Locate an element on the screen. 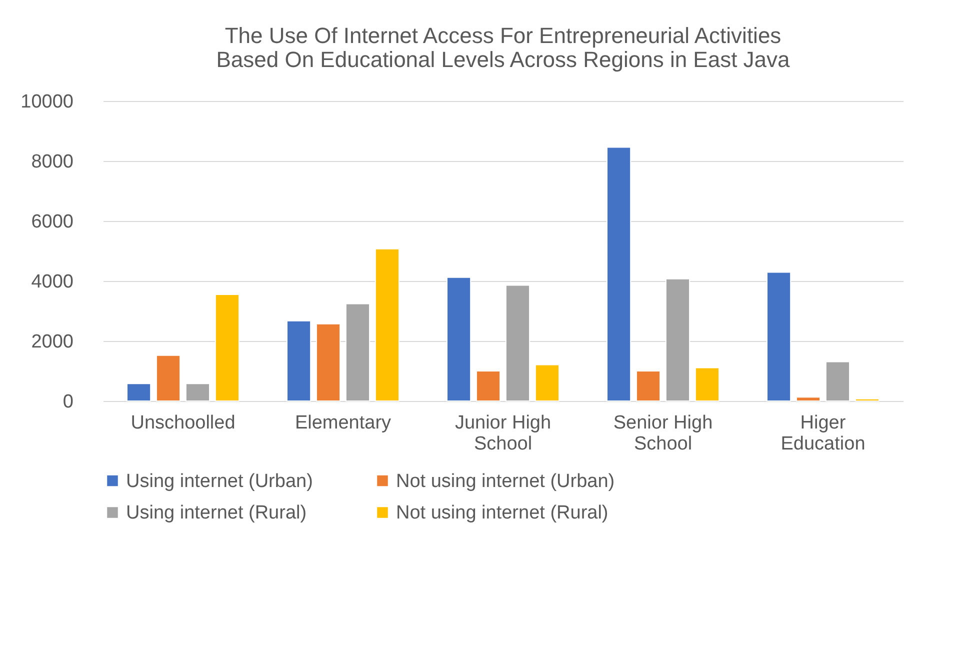  legend-label: Not using internet (Urban) is located at coordinates (505, 481).